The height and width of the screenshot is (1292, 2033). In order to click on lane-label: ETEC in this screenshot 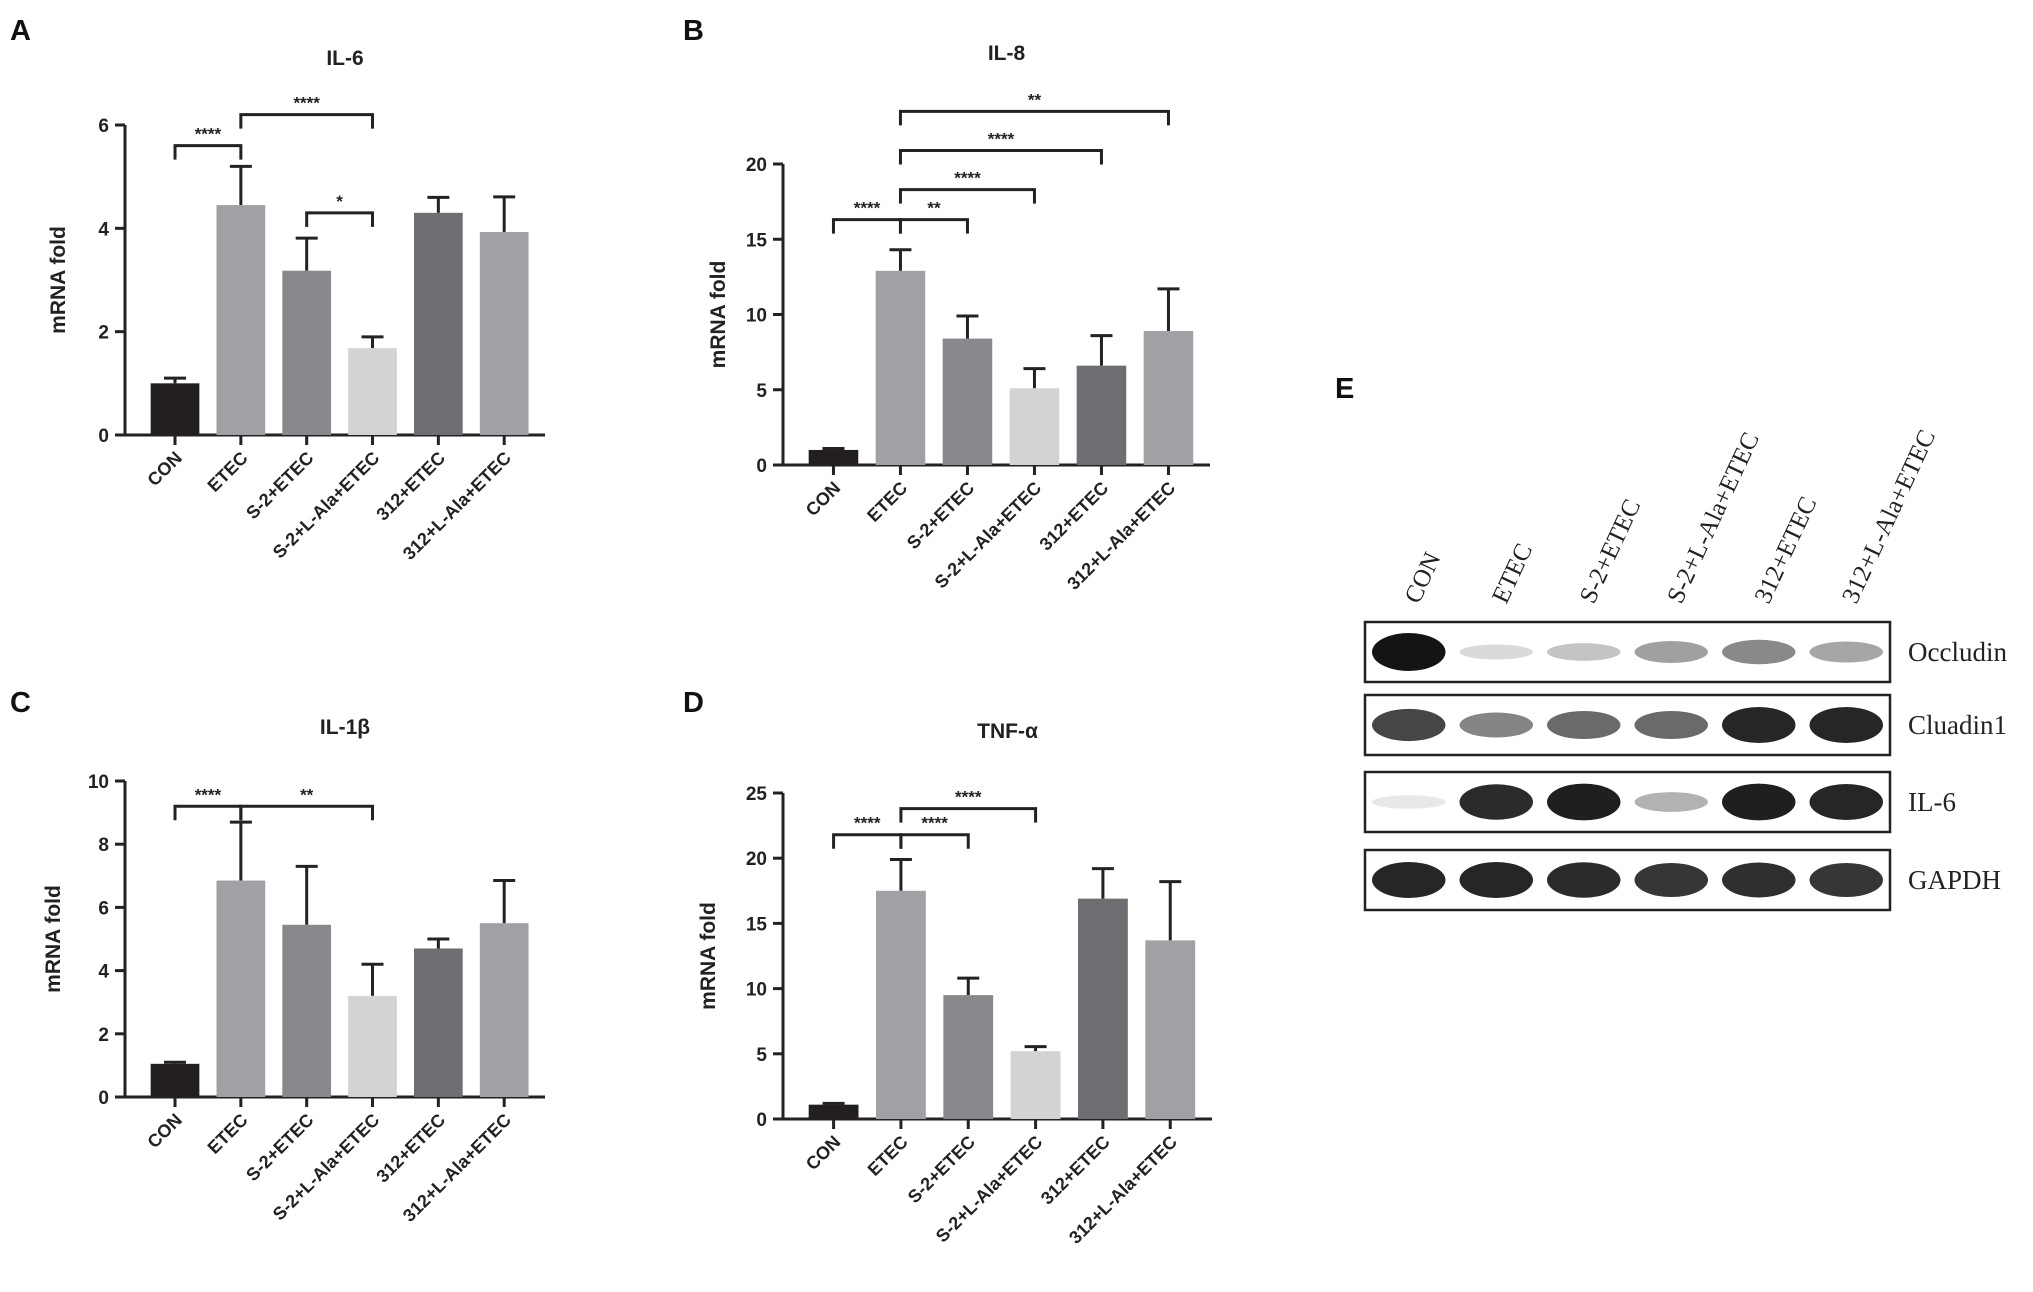, I will do `click(1512, 573)`.